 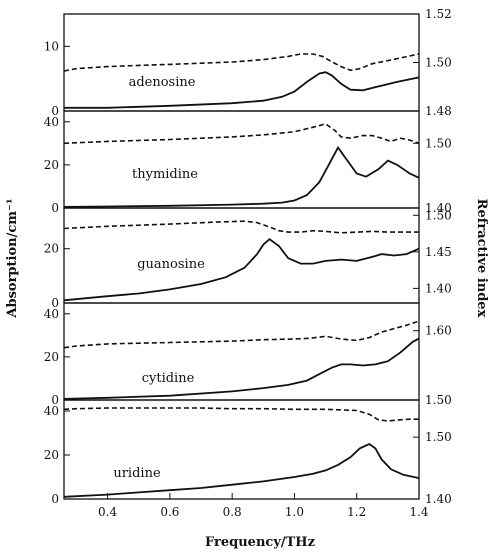 I want to click on refractive-index-line-cytidine, so click(x=241, y=334).